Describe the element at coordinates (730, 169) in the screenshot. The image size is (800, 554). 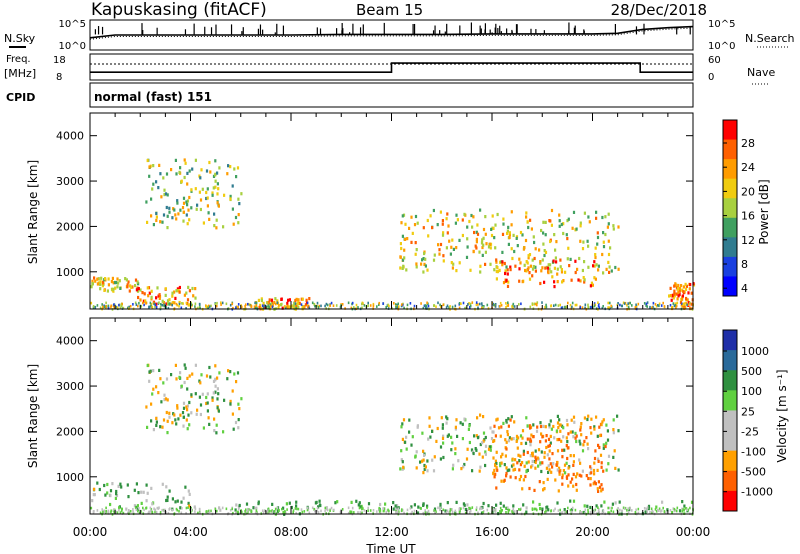
I see `power-colorbar-segment` at that location.